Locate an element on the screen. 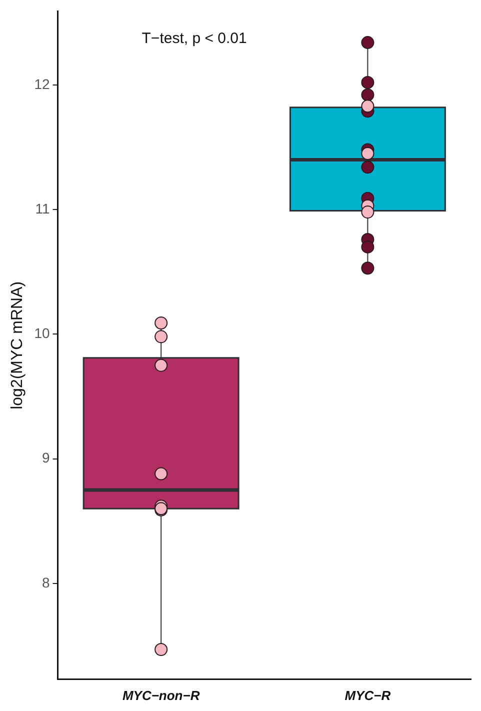  y-tick-label: 11 is located at coordinates (42, 208).